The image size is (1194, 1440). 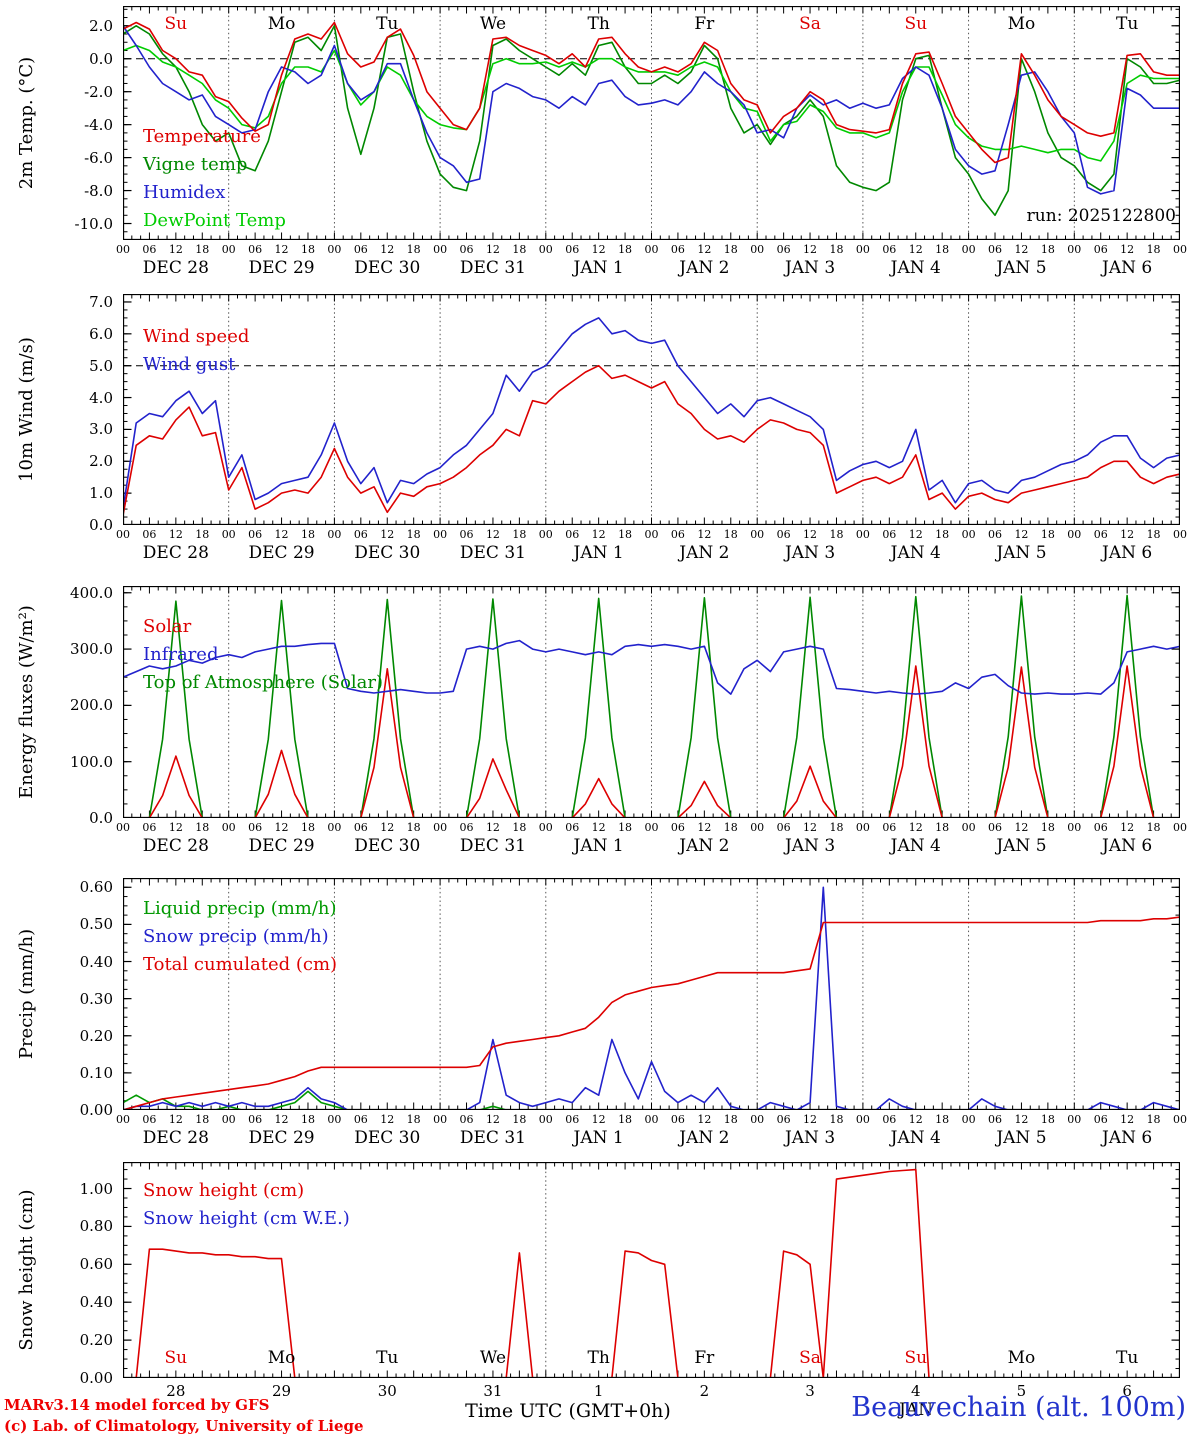 I want to click on legend-item: Infrared, so click(x=181, y=654).